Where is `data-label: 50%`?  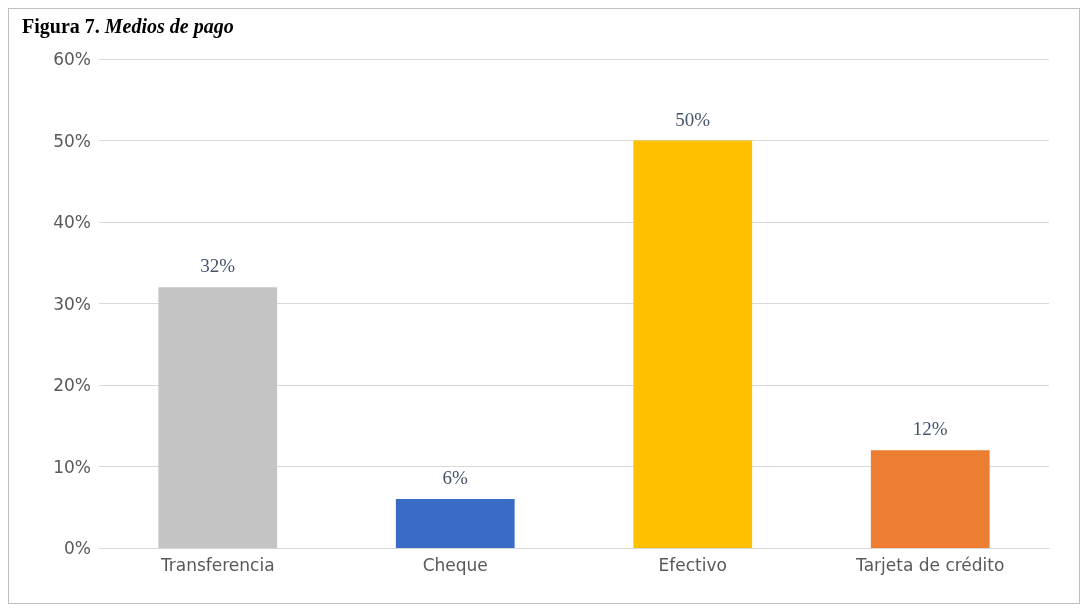 data-label: 50% is located at coordinates (693, 119).